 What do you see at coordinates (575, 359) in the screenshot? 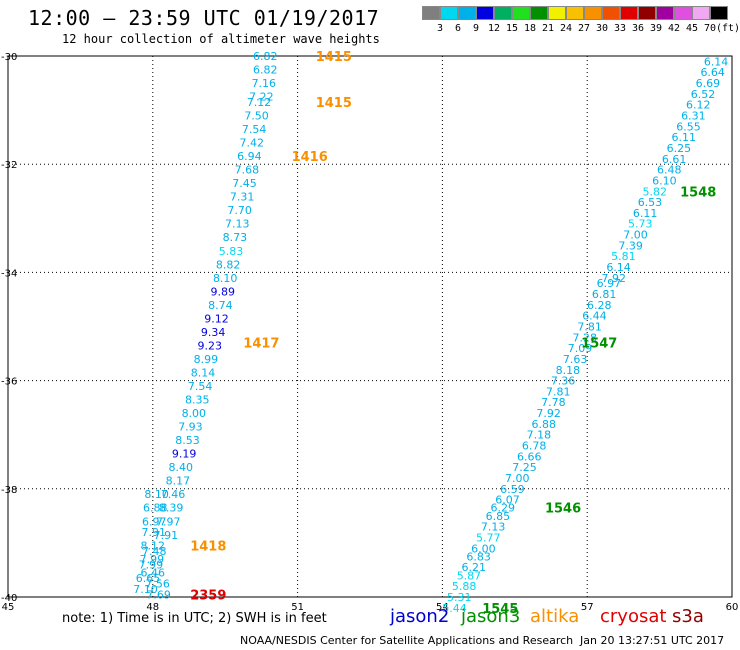
I see `swh-data-point: 7.63` at bounding box center [575, 359].